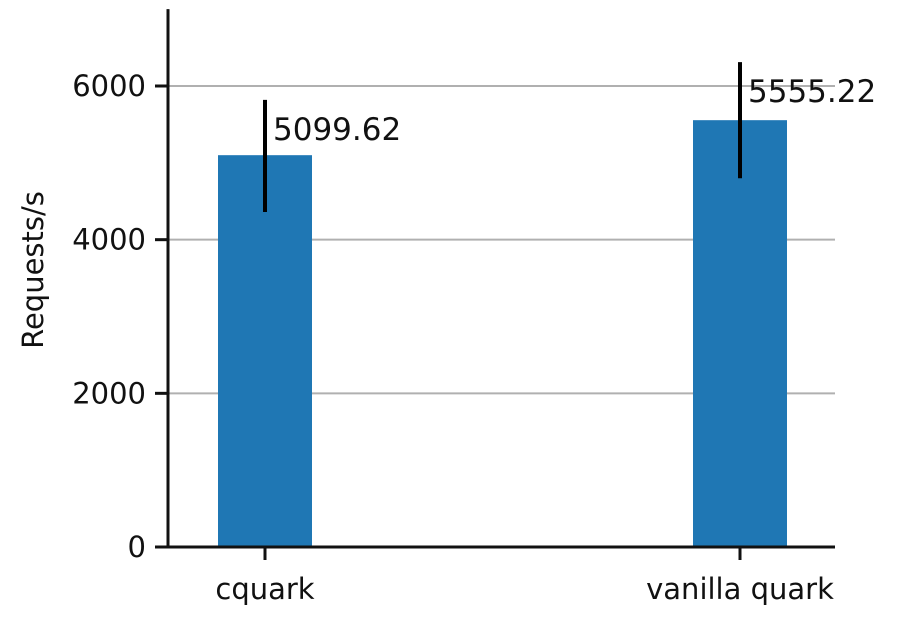  I want to click on y-tick-label-6000: 6000, so click(109, 86).